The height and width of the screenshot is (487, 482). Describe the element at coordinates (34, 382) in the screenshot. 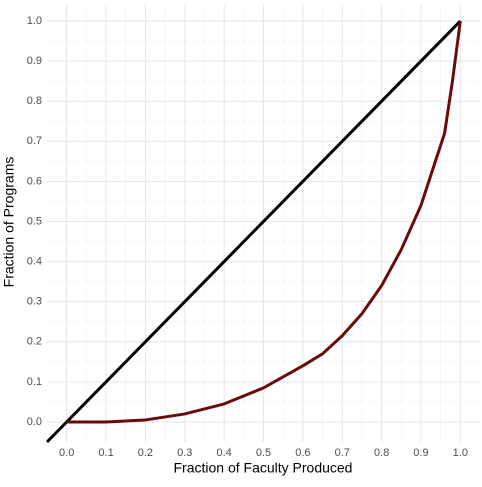

I see `y-tick-label: 0.1` at that location.